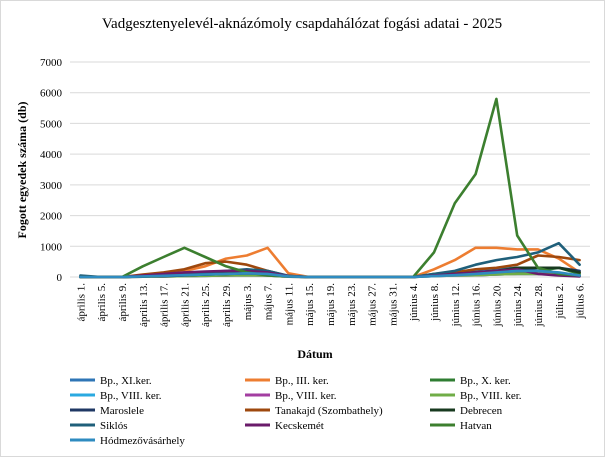 The image size is (605, 457). I want to click on y-tick-label: 1000, so click(51, 247).